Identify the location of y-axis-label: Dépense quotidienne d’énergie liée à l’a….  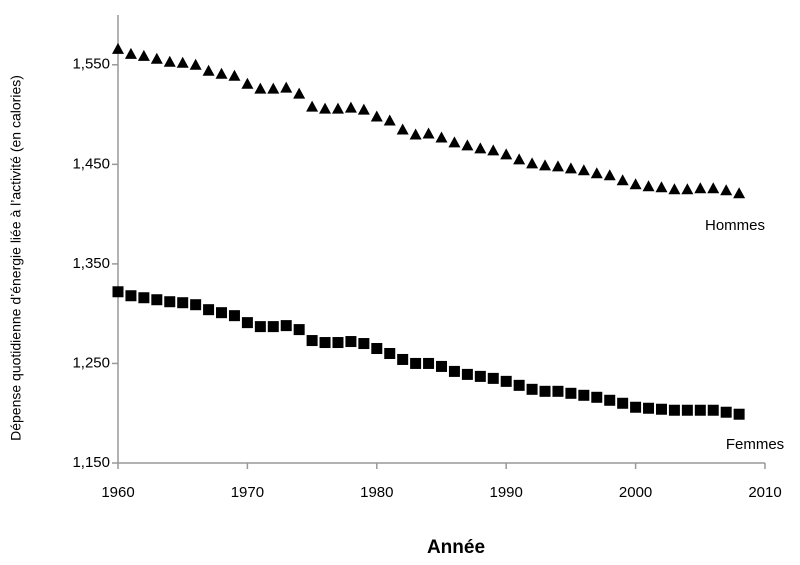
(16, 258).